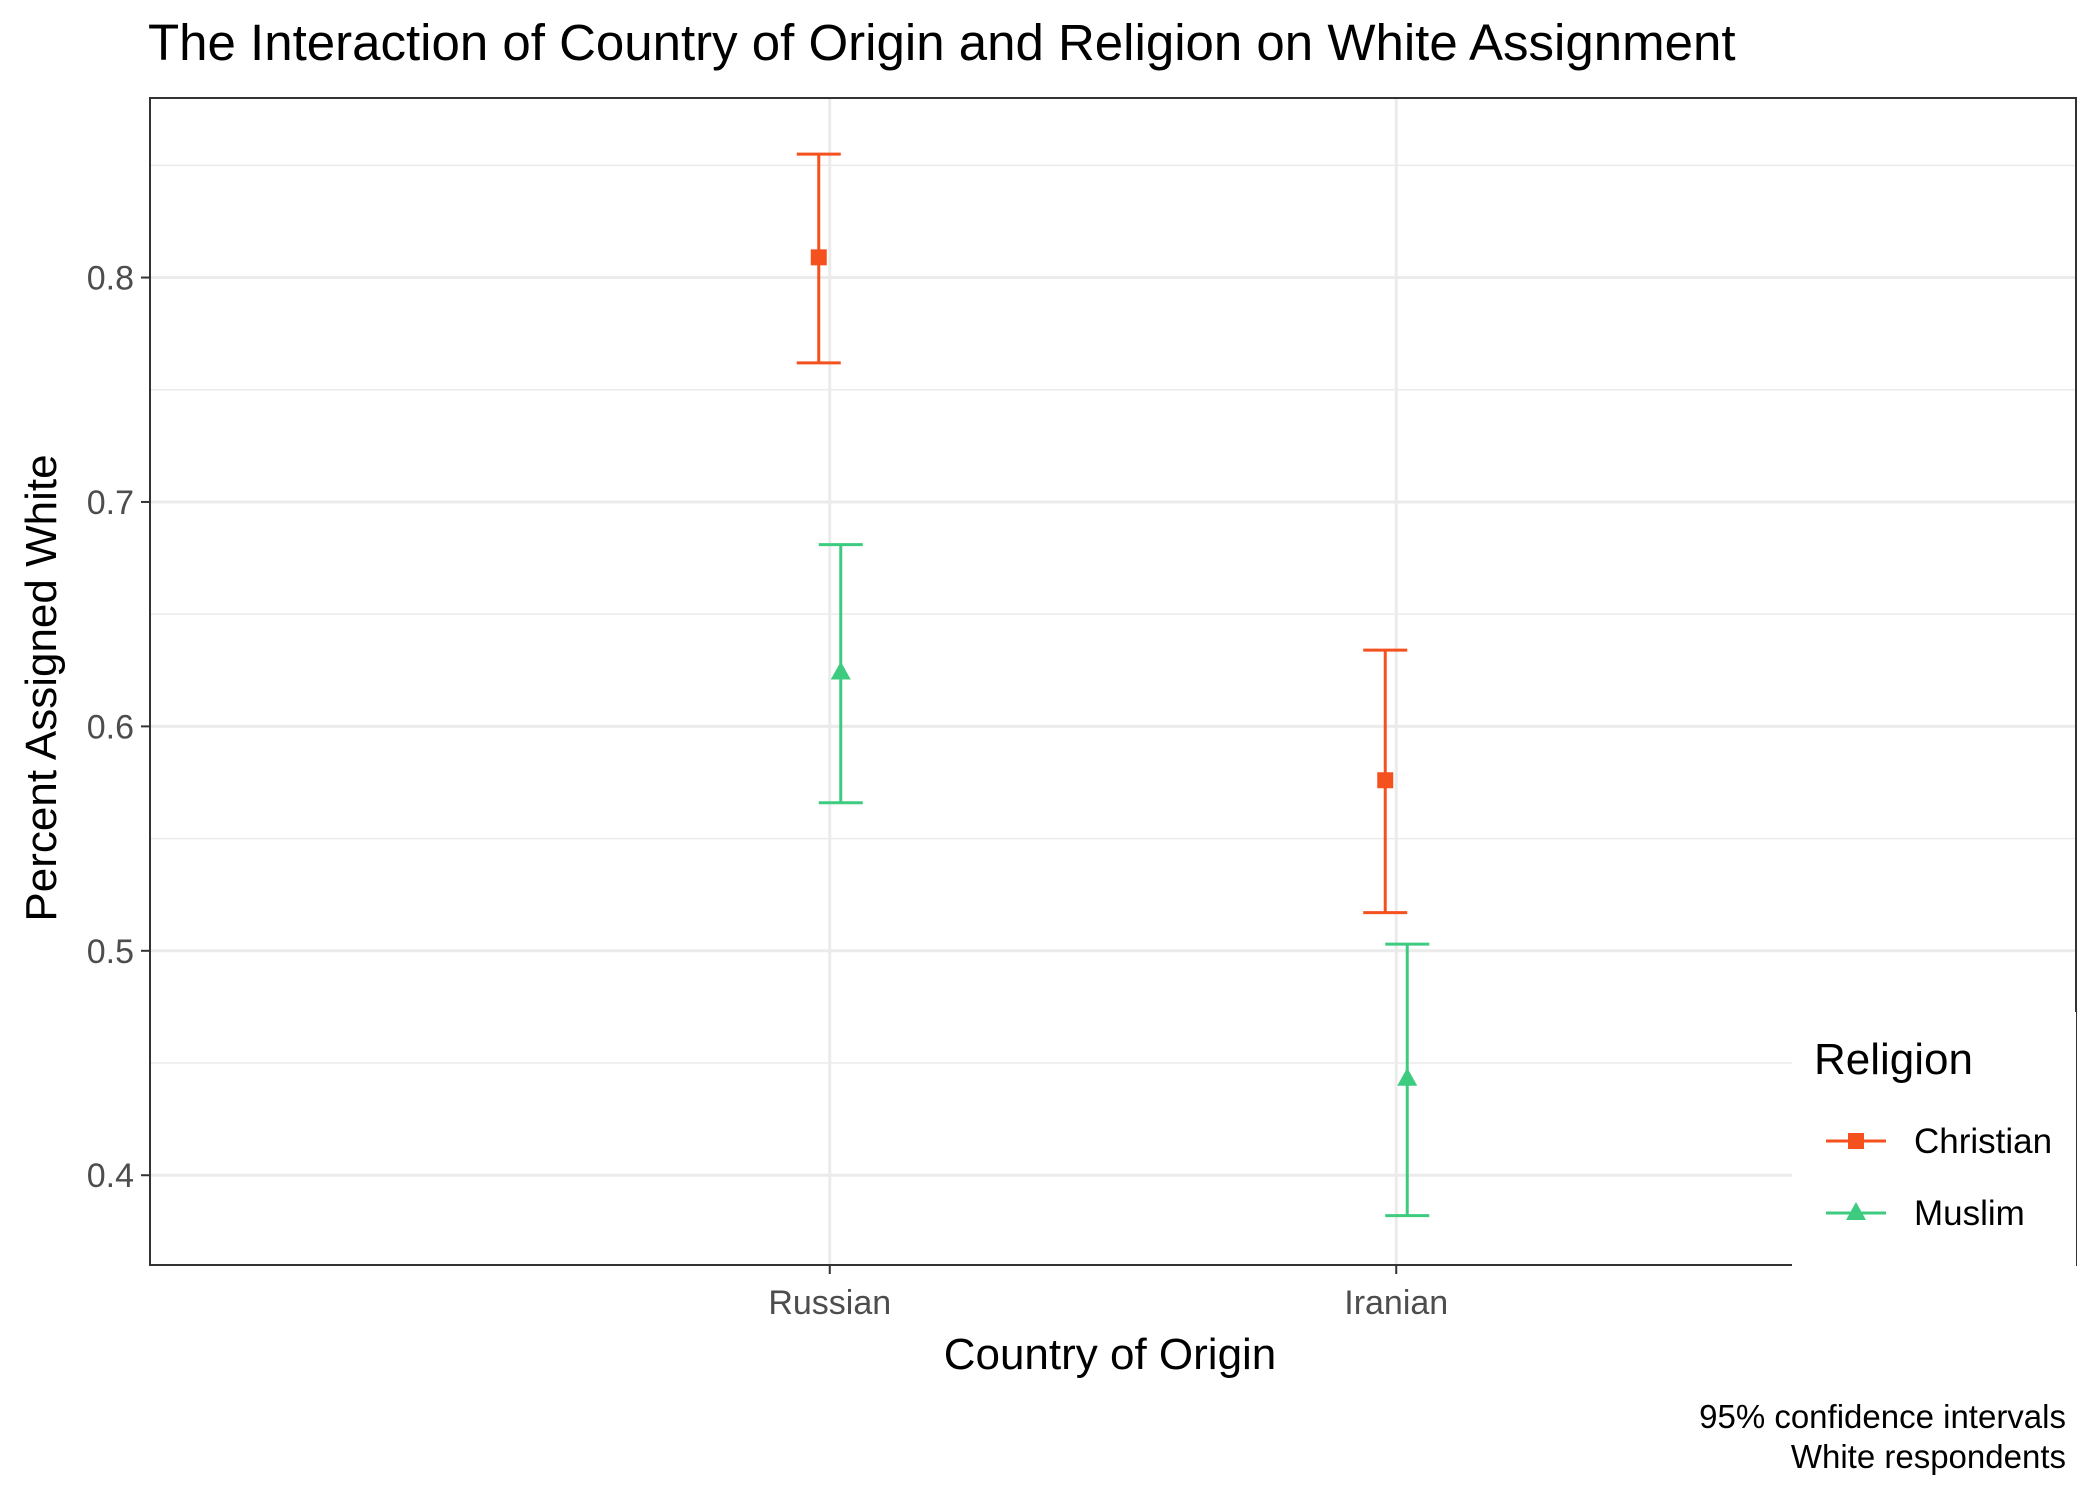  Describe the element at coordinates (1856, 1211) in the screenshot. I see `legend-key-marker-muslim` at that location.